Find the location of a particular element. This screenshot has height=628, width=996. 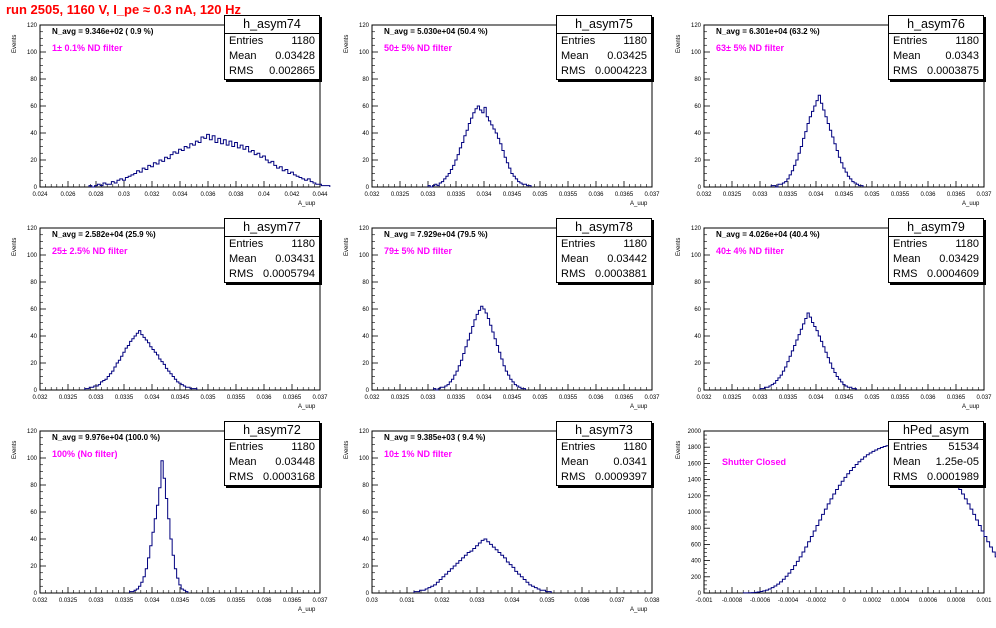

rms-value: 0.0003881 is located at coordinates (621, 274).